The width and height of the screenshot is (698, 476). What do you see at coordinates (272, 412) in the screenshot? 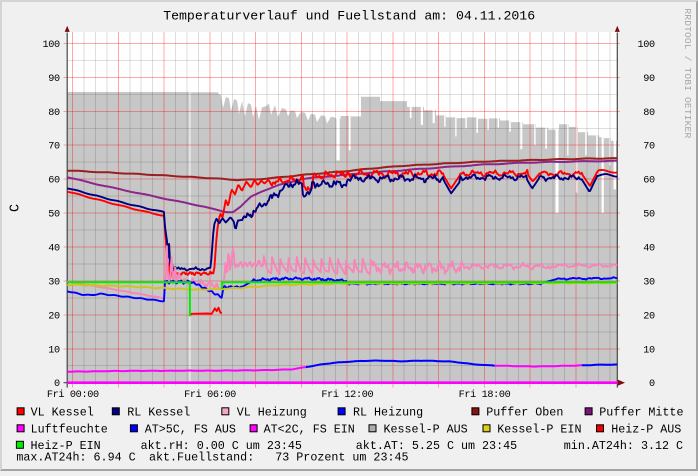
I see `svg-text: VL Heizung` at bounding box center [272, 412].